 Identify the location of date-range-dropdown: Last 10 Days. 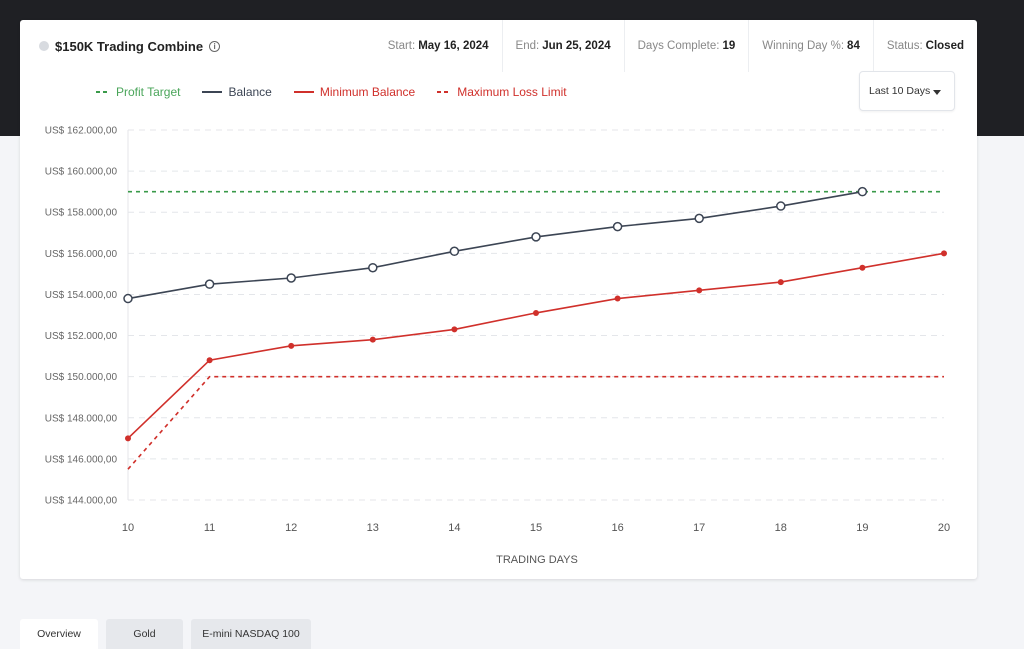
(907, 91).